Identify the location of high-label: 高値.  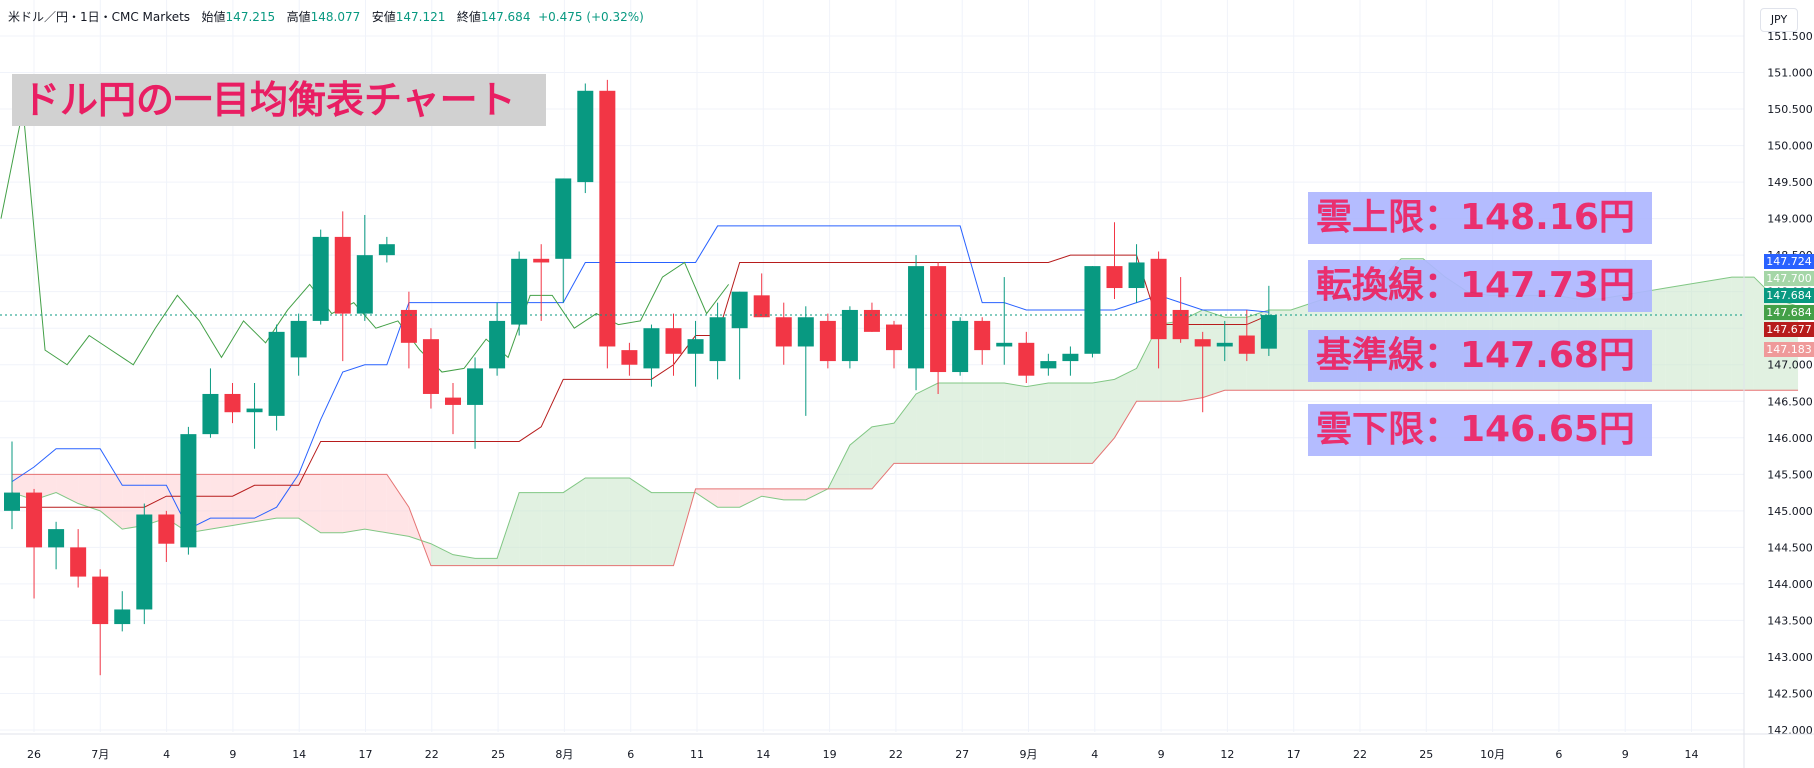
(298, 17).